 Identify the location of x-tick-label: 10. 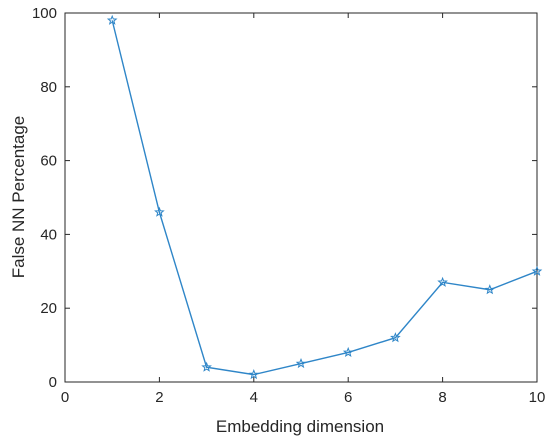
(537, 397).